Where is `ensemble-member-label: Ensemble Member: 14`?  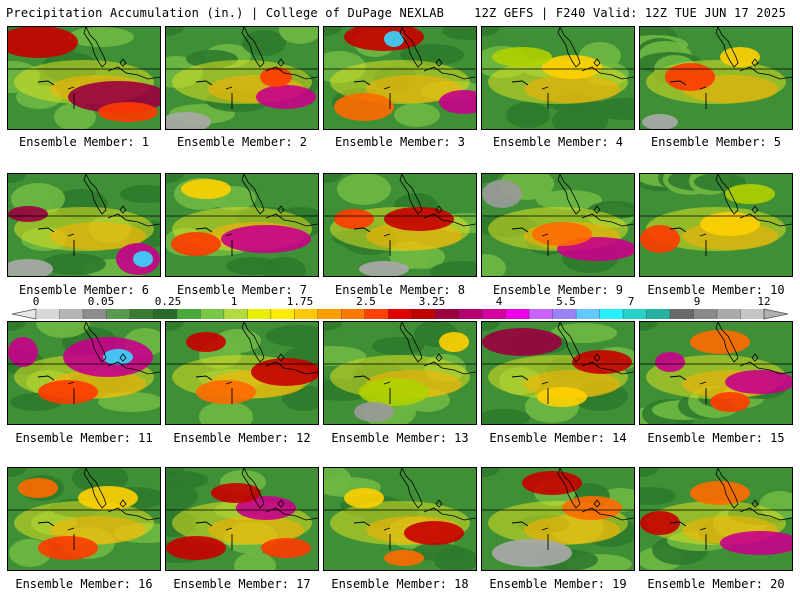
ensemble-member-label: Ensemble Member: 14 is located at coordinates (558, 438).